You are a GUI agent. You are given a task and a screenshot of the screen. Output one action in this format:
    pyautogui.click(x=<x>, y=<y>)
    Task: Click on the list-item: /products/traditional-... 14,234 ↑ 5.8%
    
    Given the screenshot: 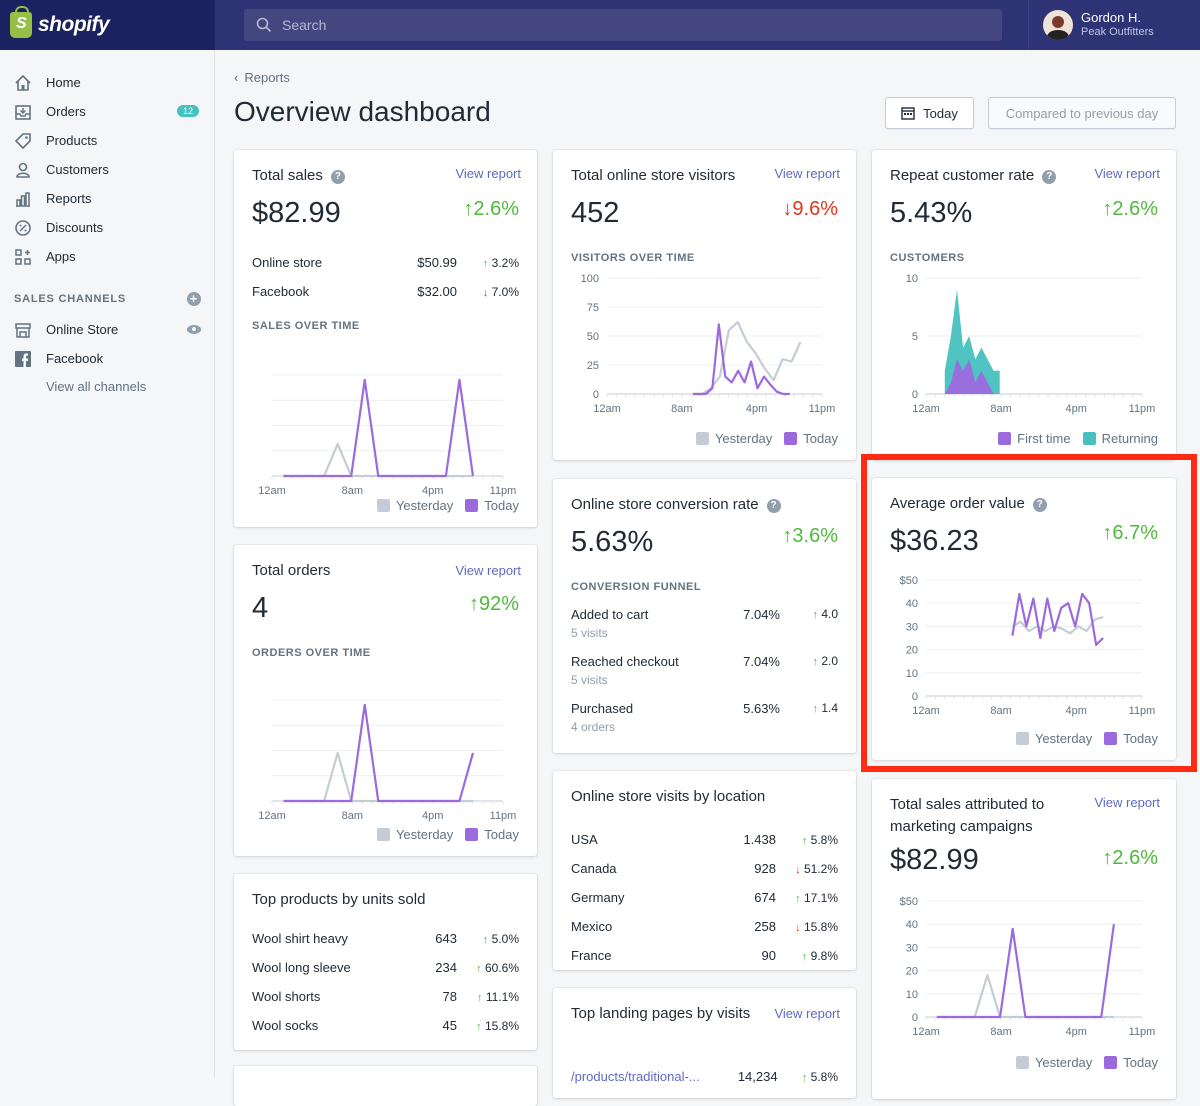 What is the action you would take?
    pyautogui.click(x=704, y=1076)
    